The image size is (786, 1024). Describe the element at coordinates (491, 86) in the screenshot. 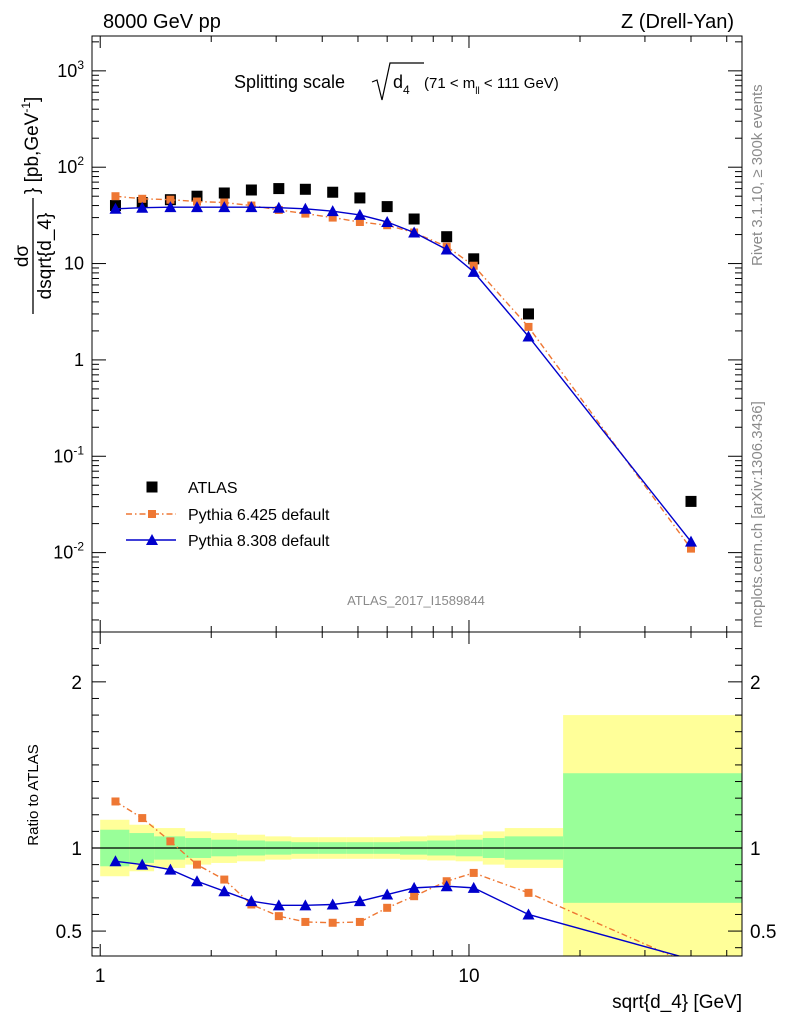

I see `plot-title-range: (71 < mll < 111 GeV)` at that location.